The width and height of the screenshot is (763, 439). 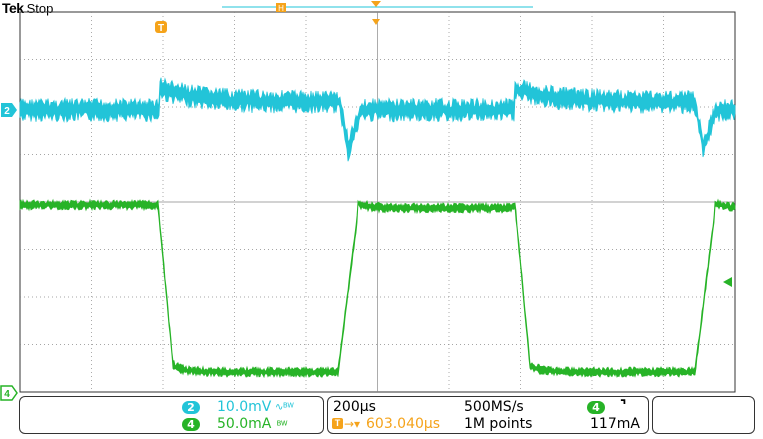 I want to click on svg-text: T, so click(x=161, y=28).